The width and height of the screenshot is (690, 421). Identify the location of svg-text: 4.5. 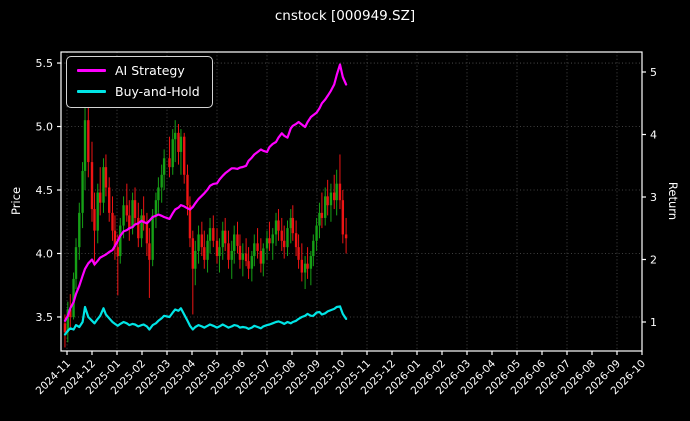
(45, 190).